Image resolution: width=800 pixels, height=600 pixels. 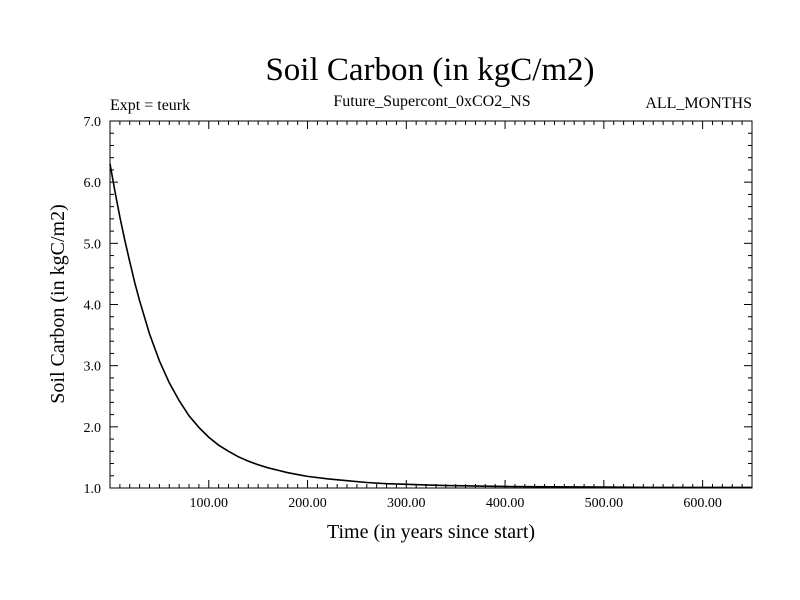 What do you see at coordinates (93, 489) in the screenshot?
I see `y-tick-label: 1.0` at bounding box center [93, 489].